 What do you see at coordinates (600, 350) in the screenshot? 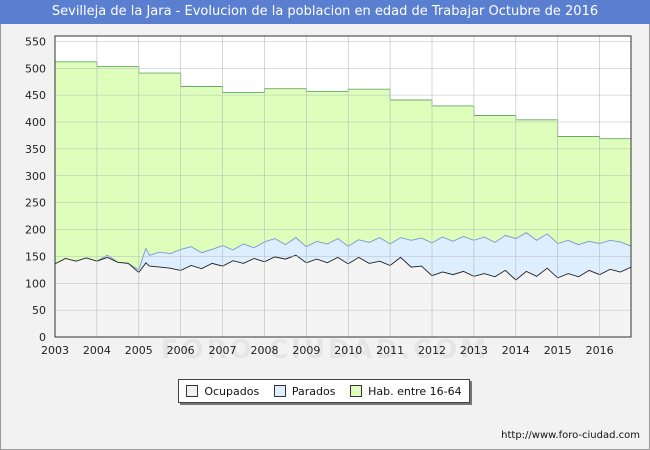
I see `x-tick-label-2016: 2016` at bounding box center [600, 350].